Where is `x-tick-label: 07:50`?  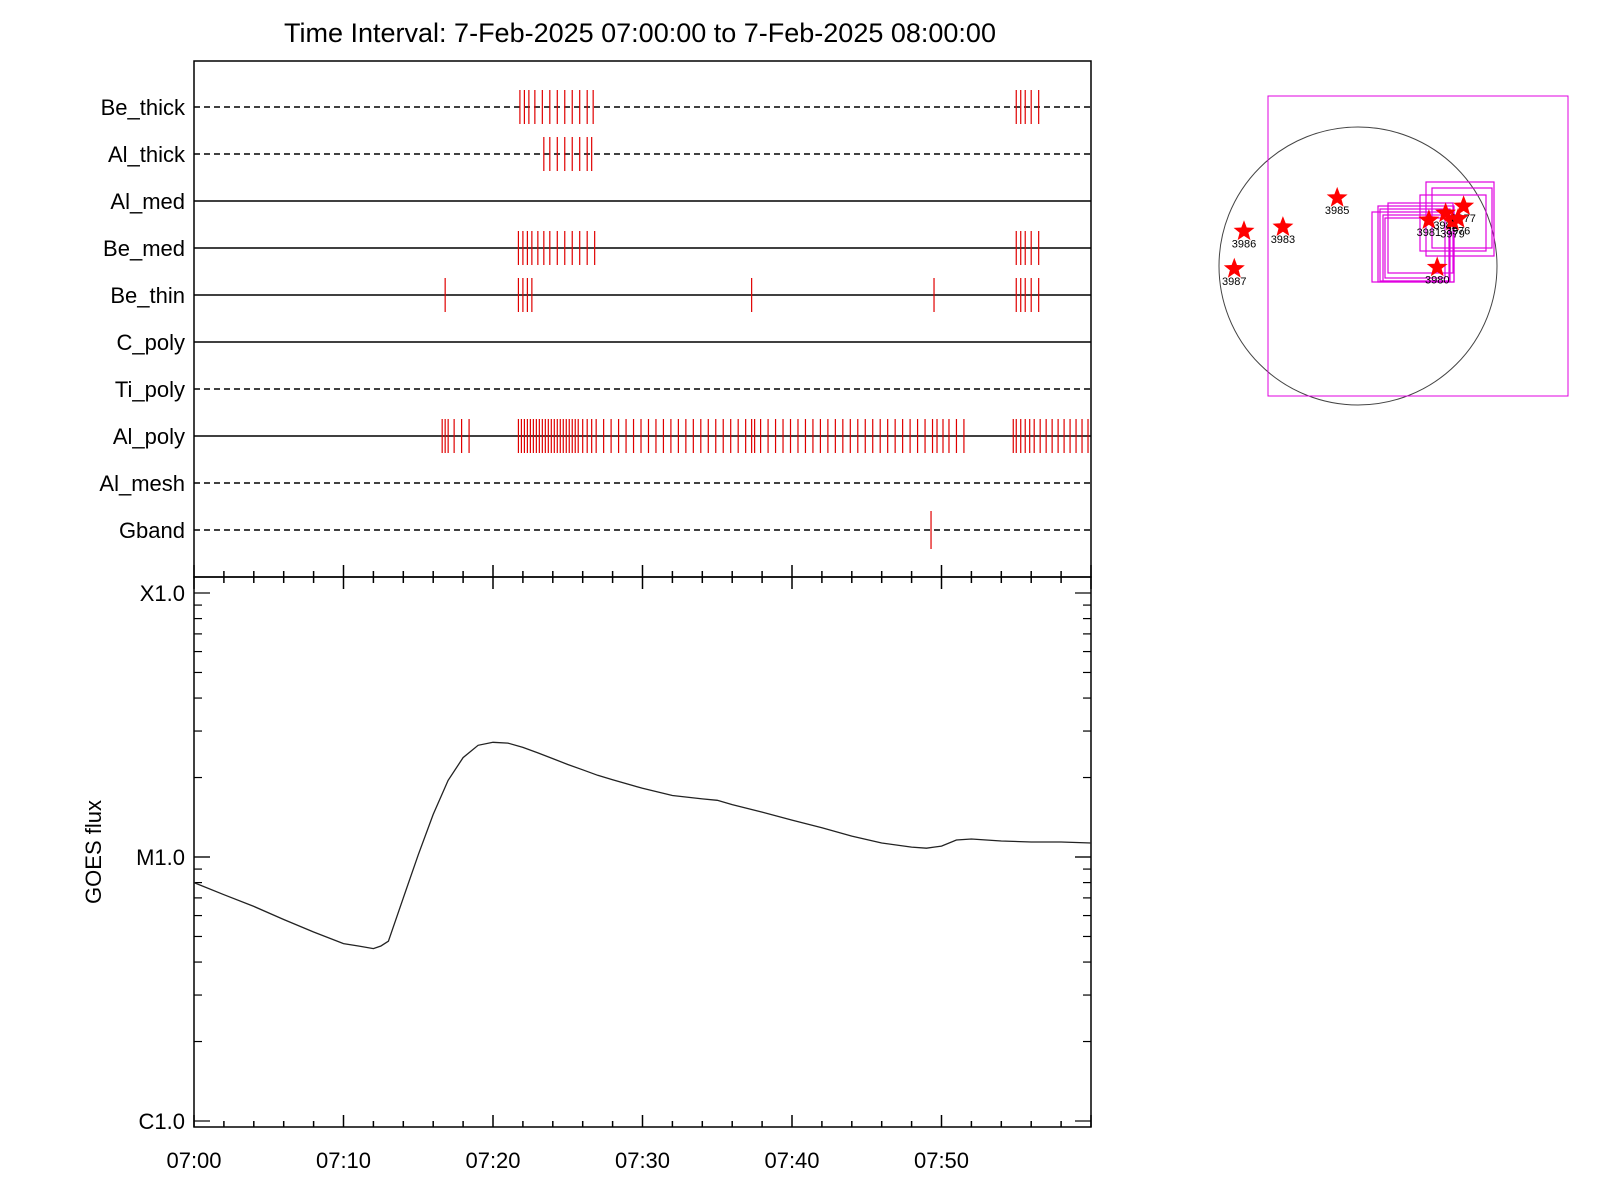 x-tick-label: 07:50 is located at coordinates (941, 1160).